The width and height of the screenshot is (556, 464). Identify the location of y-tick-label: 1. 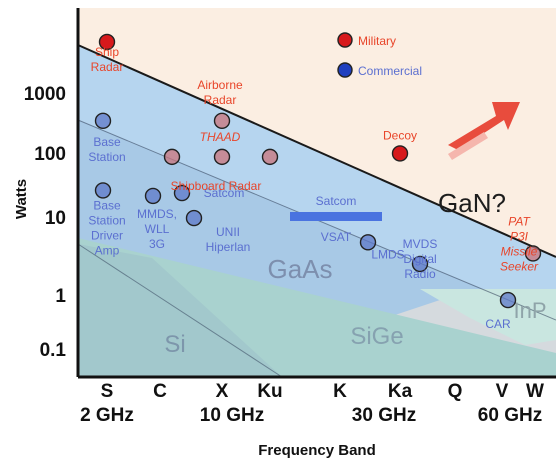
(60, 296).